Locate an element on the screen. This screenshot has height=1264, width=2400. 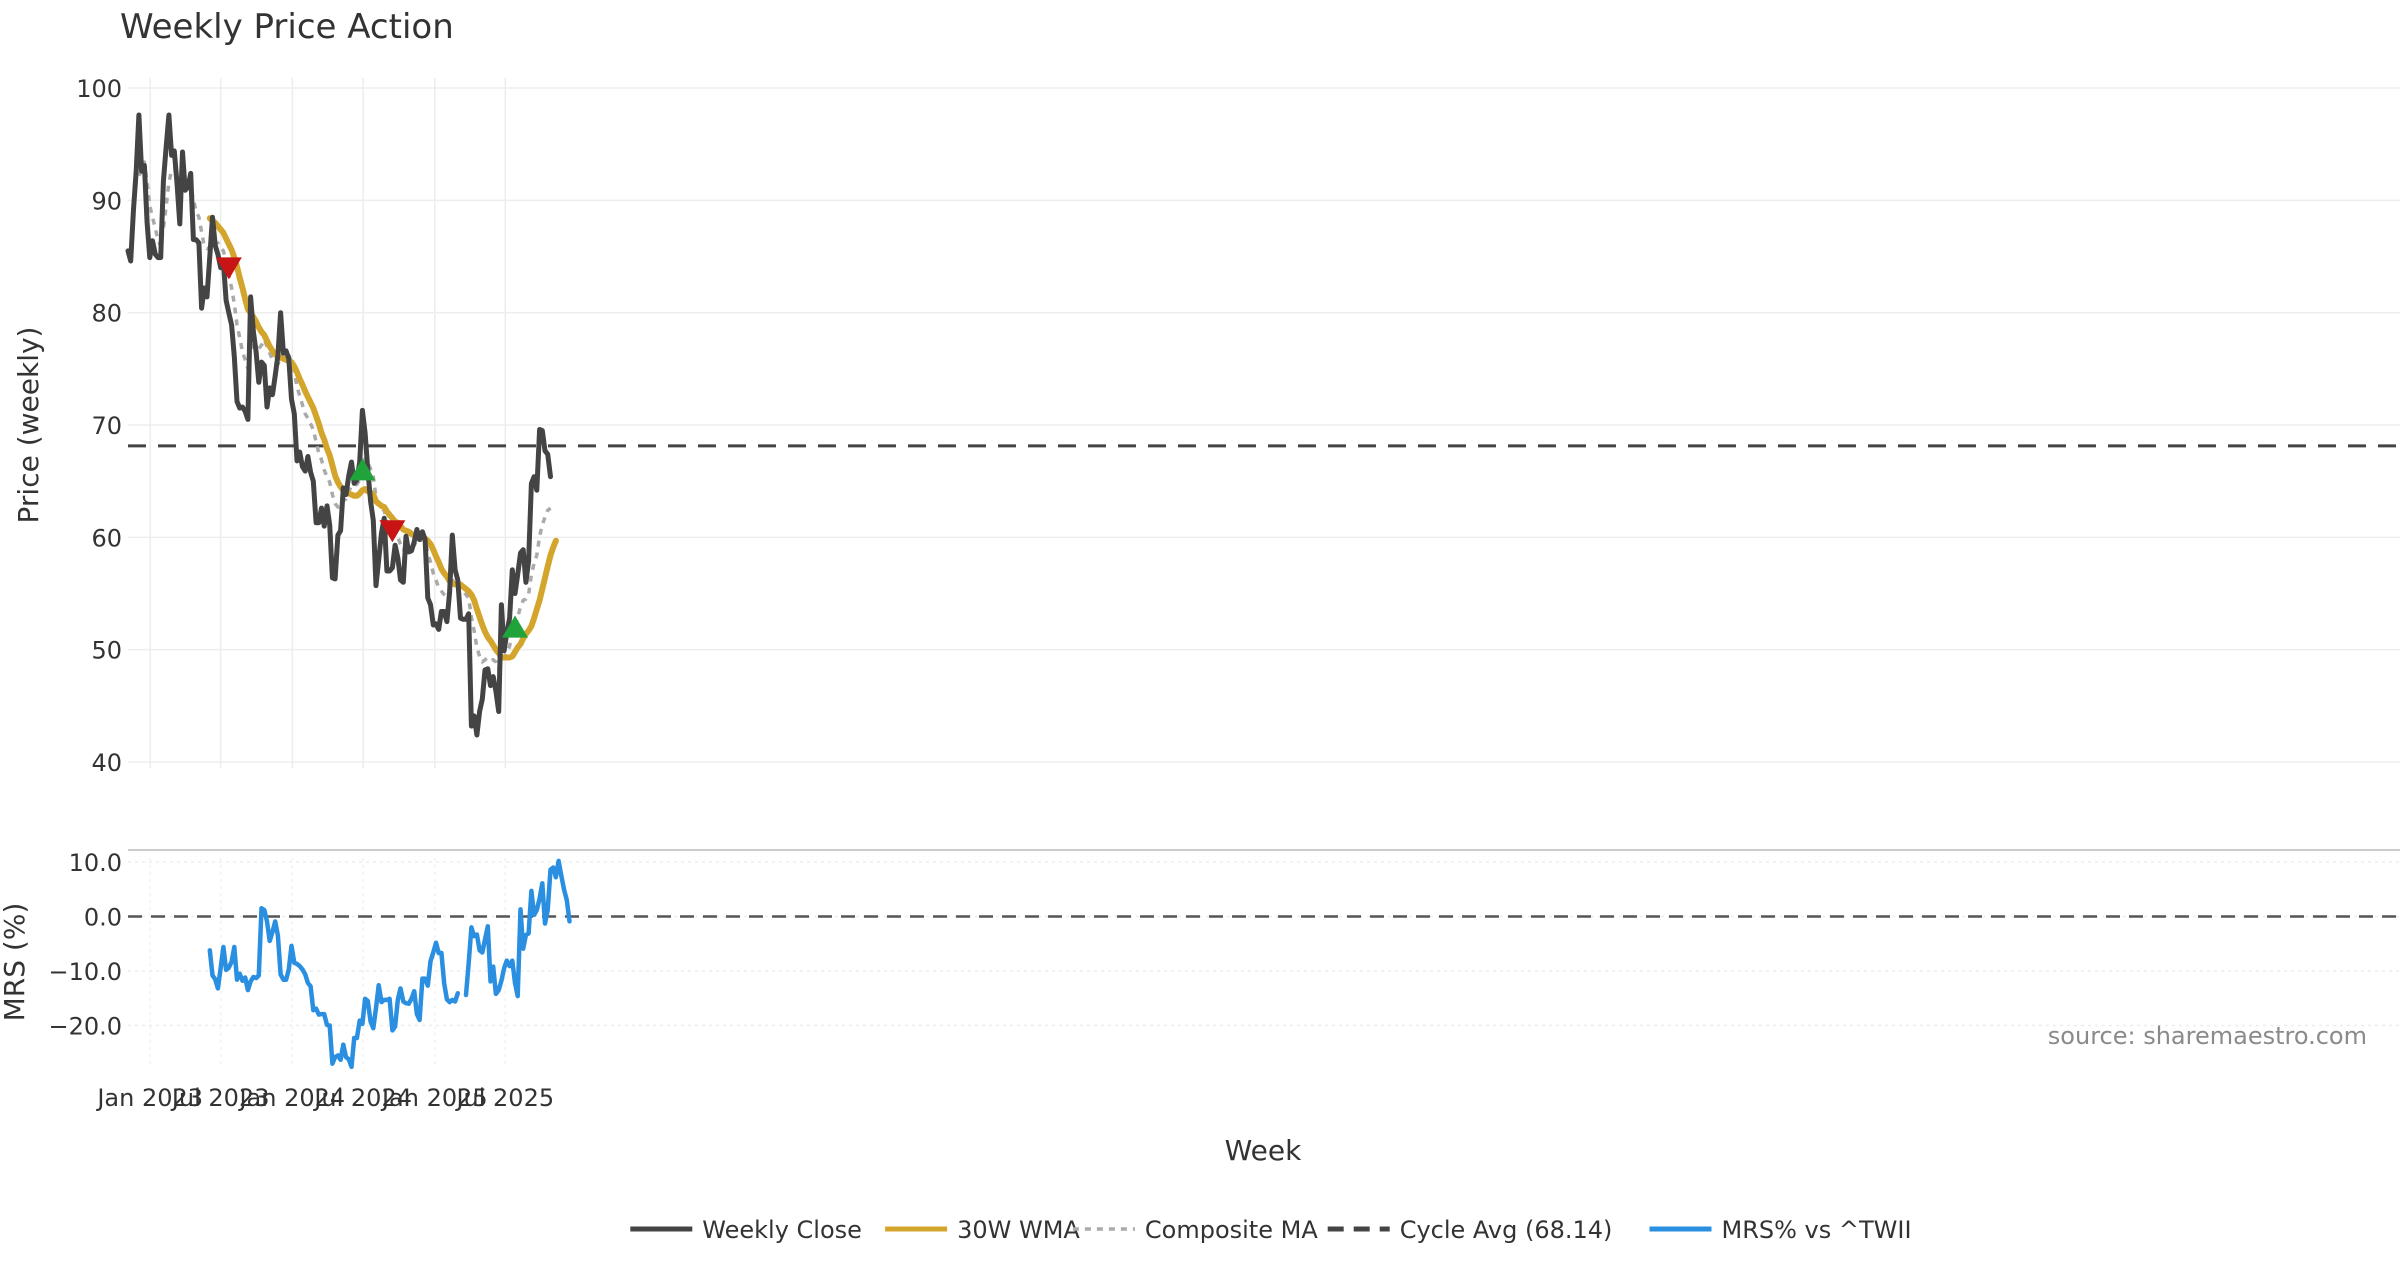
weekly-close-line is located at coordinates (339, 425).